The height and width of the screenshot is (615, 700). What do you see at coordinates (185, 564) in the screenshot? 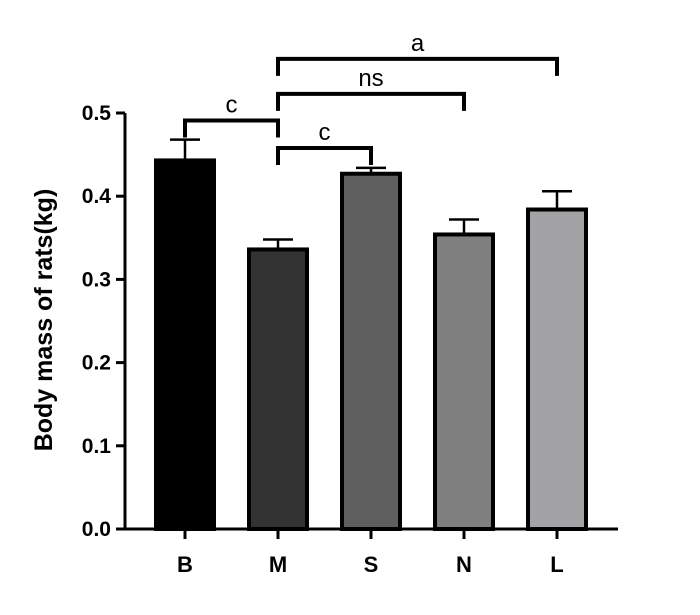
I see `x-tick-label-B: B` at bounding box center [185, 564].